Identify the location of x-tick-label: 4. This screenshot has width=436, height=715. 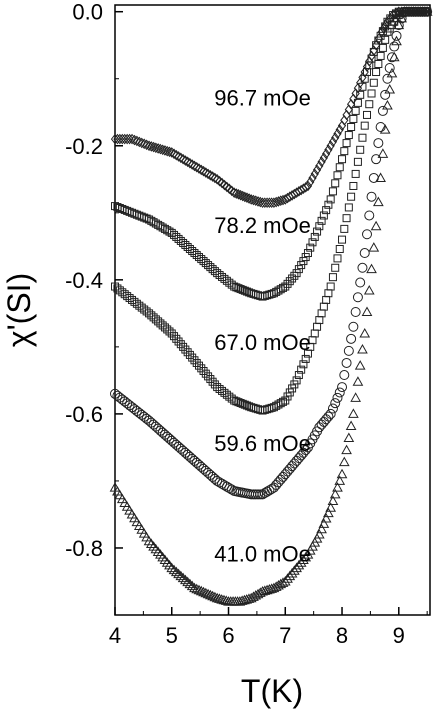
(115, 635).